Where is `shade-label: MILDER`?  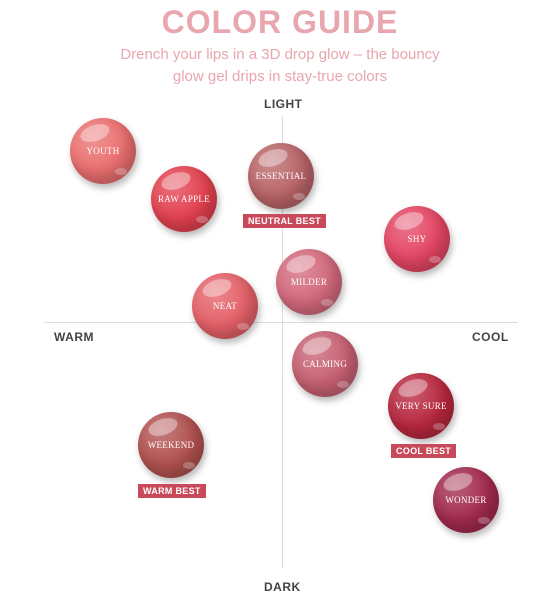
shade-label: MILDER is located at coordinates (309, 282).